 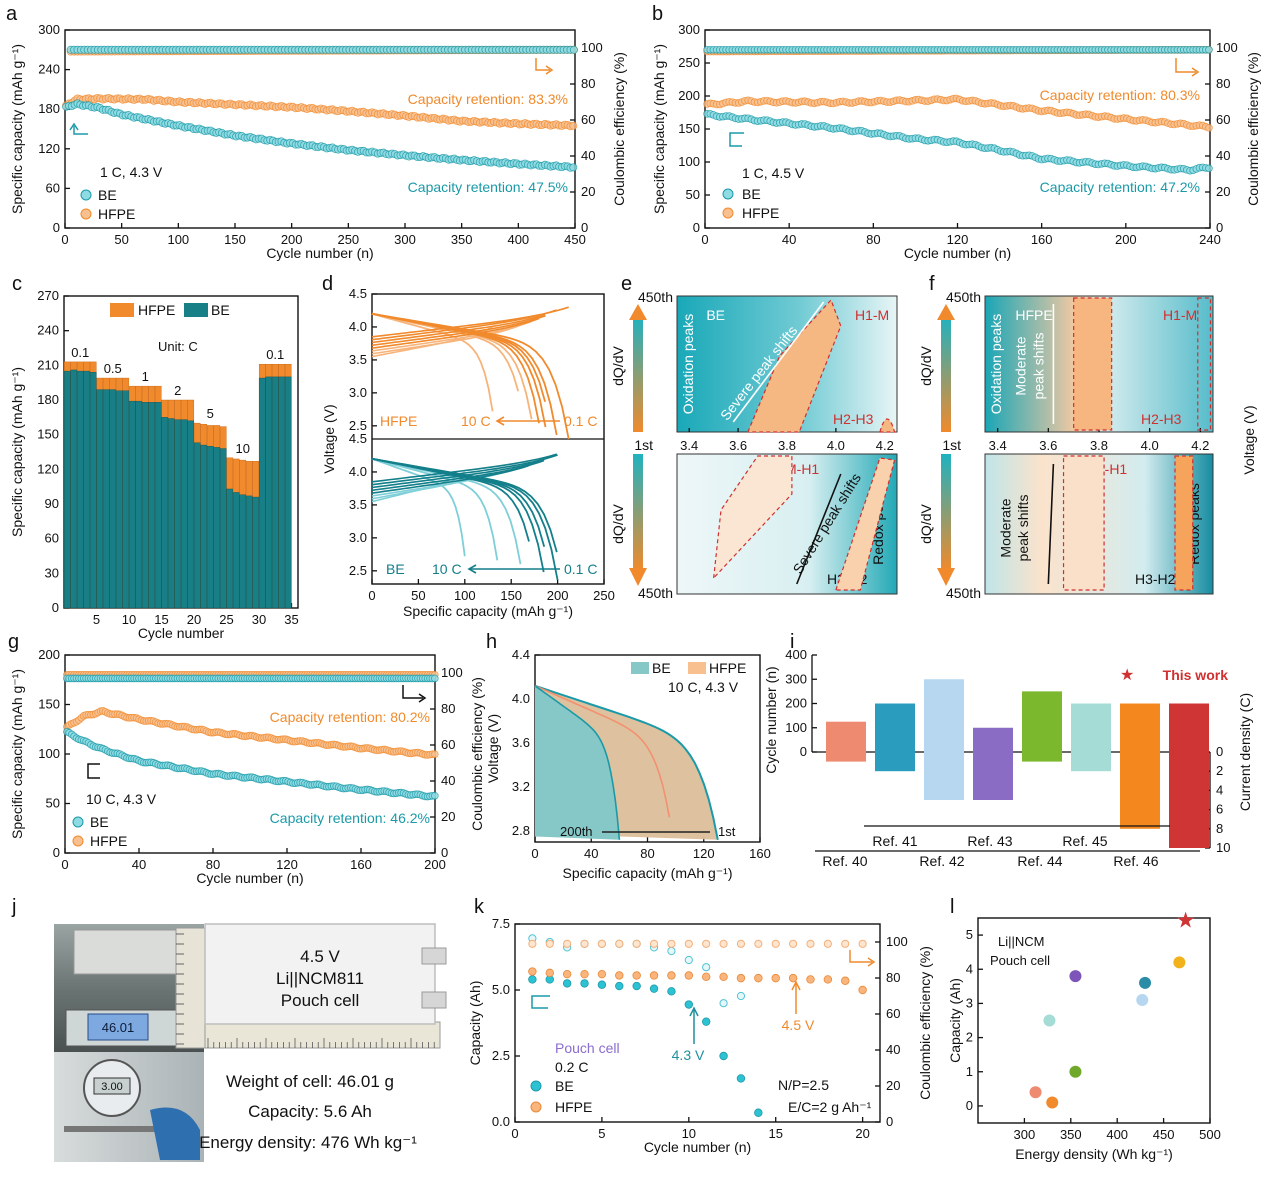 I want to click on cycle-1-label: 1st, so click(x=727, y=831).